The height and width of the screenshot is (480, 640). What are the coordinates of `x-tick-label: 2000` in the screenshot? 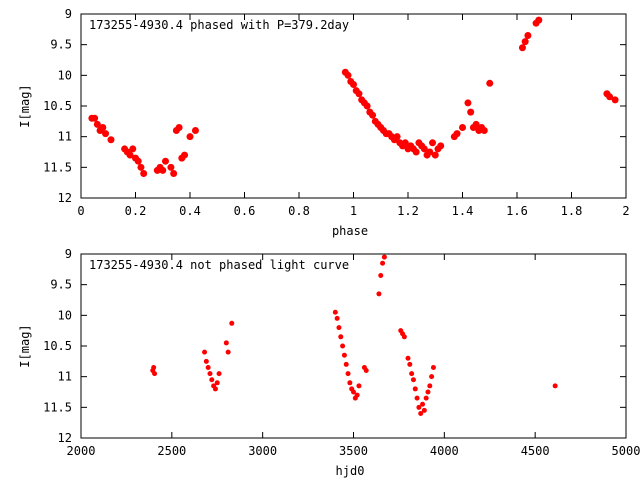 It's located at (81, 451).